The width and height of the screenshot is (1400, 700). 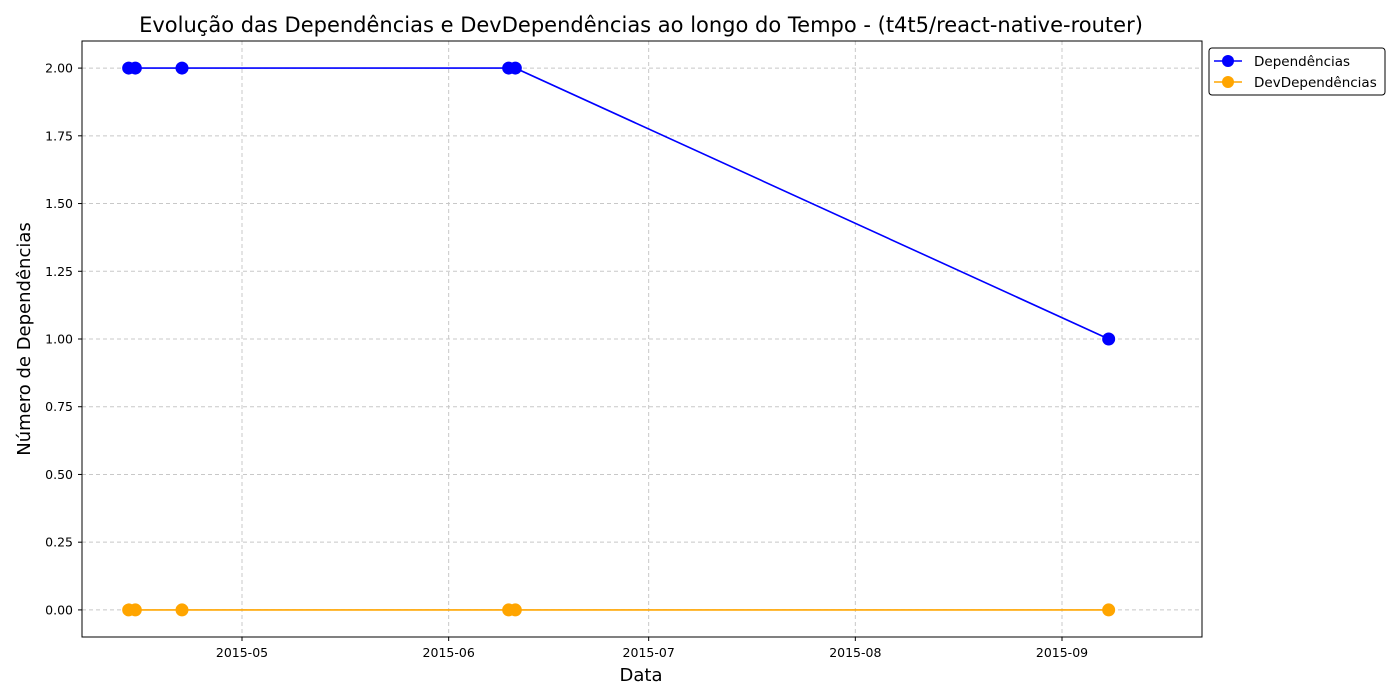 What do you see at coordinates (649, 652) in the screenshot?
I see `x-tick-label: 2015-07` at bounding box center [649, 652].